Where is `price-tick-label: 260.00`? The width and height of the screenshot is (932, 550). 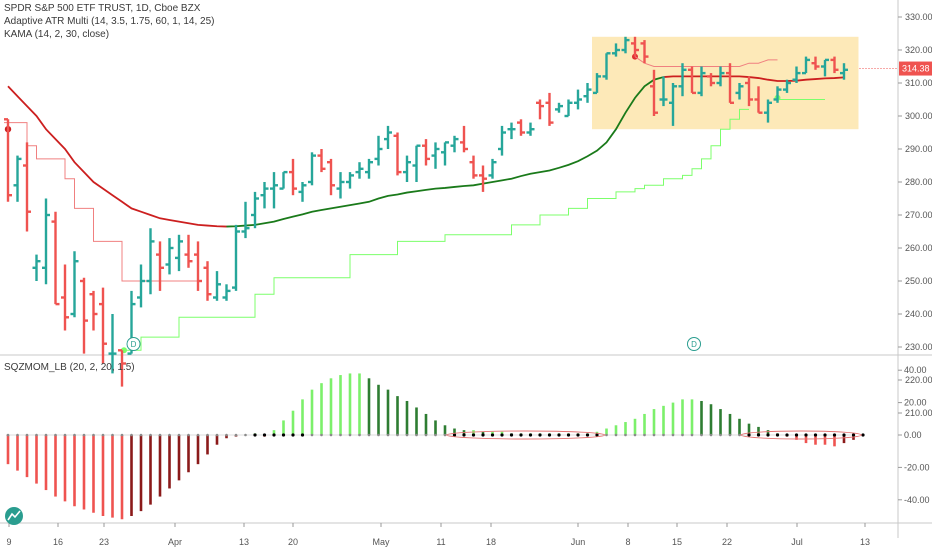 price-tick-label: 260.00 is located at coordinates (918, 248).